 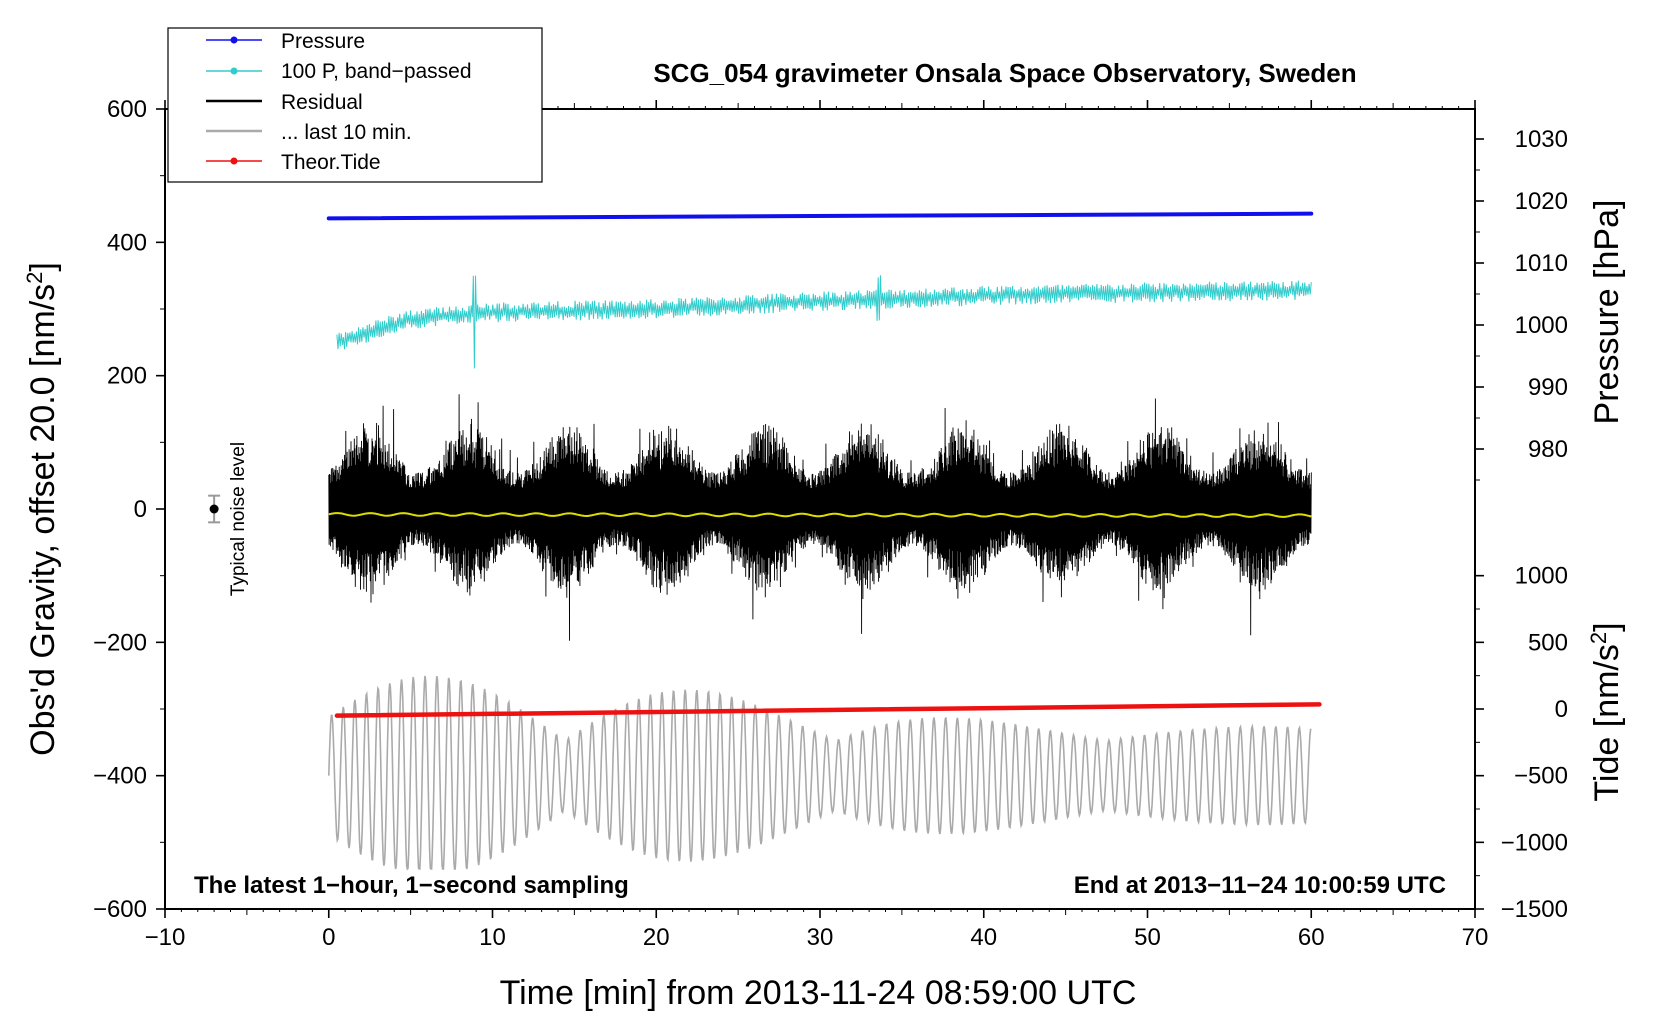 I want to click on tide-tick-label: −1500, so click(x=1534, y=909).